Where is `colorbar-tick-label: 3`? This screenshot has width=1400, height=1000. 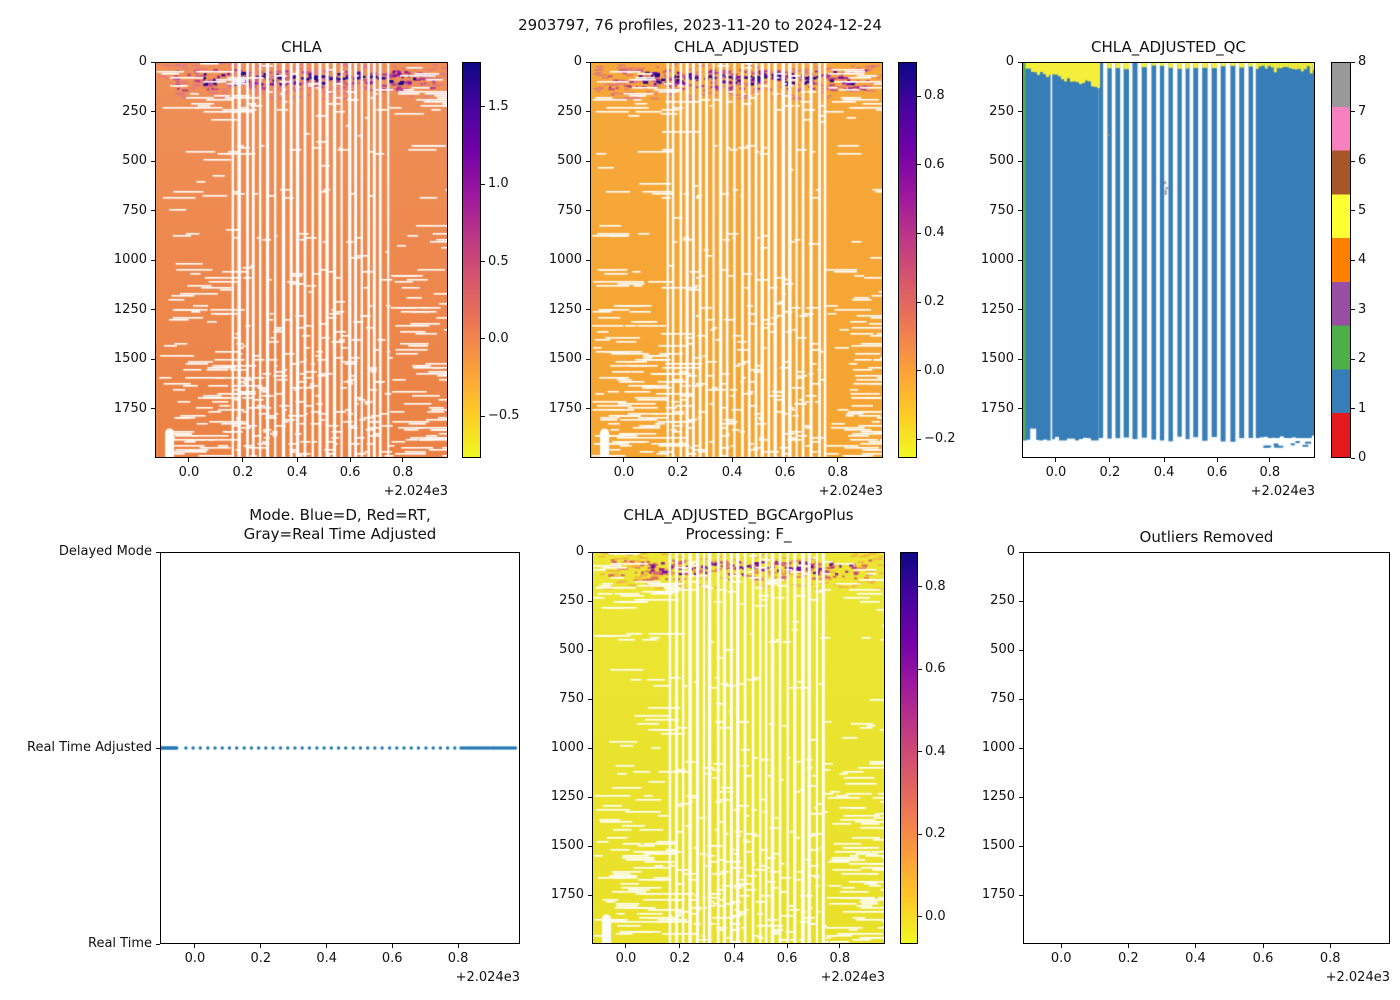
colorbar-tick-label: 3 is located at coordinates (1362, 309).